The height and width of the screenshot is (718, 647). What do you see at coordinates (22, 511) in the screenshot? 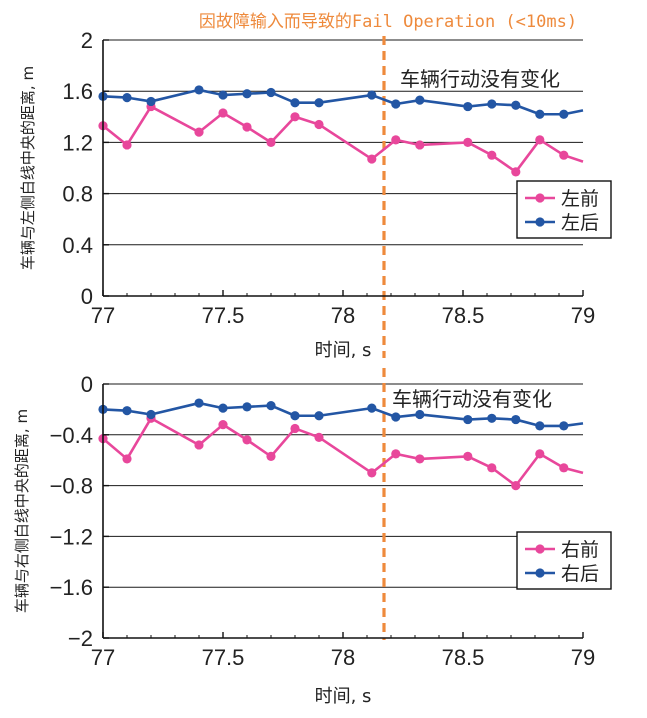
I see `y-axis-label: 车辆与右侧白线中央的距离, m` at bounding box center [22, 511].